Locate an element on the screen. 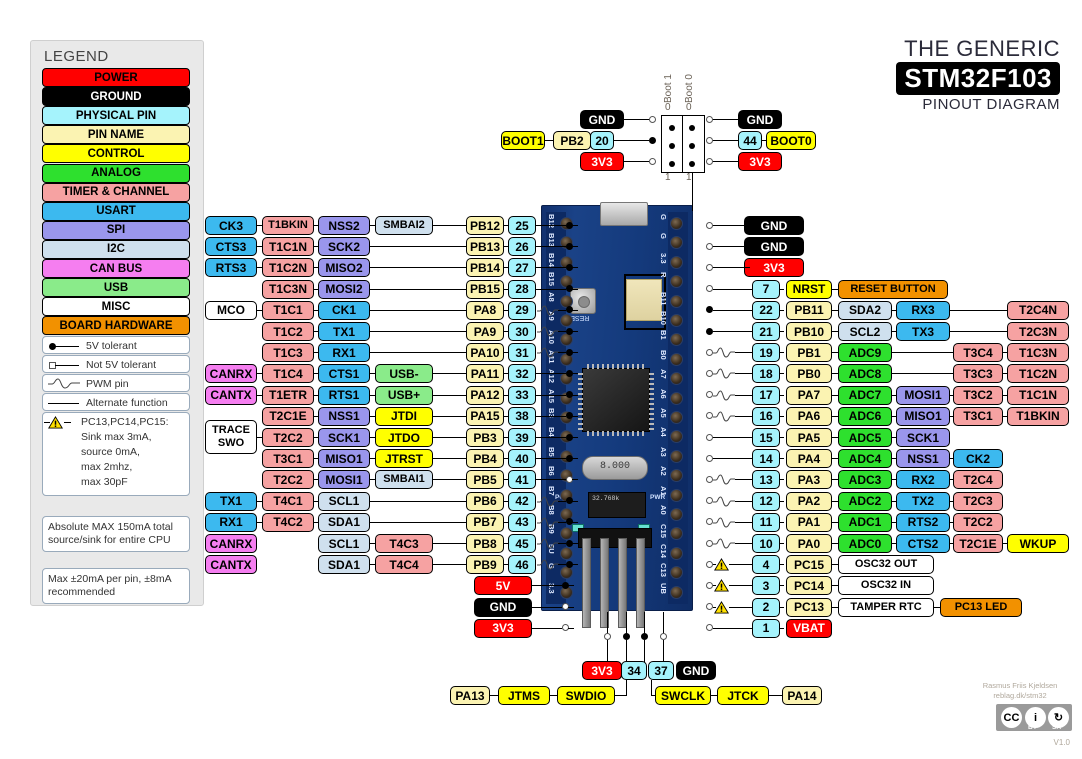 Image resolution: width=1082 pixels, height=759 pixels. line-icon is located at coordinates (64, 402).